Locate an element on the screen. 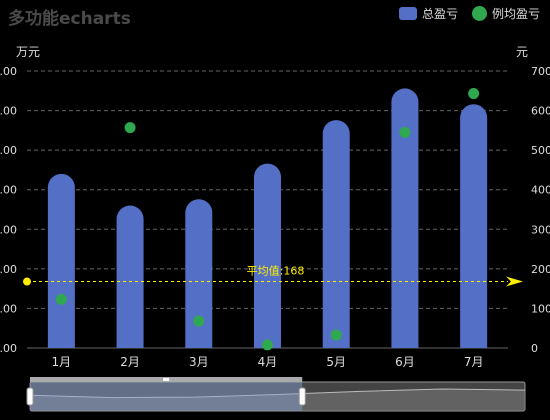 The height and width of the screenshot is (420, 550). x-tick-label: 6月 is located at coordinates (405, 362).